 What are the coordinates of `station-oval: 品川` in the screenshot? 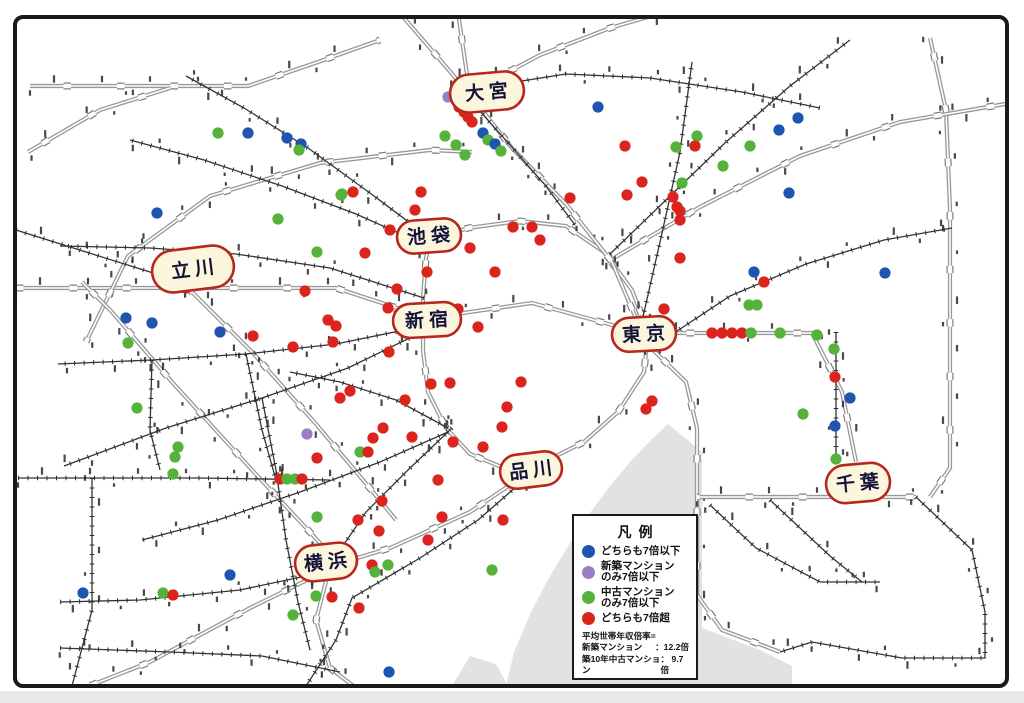 It's located at (531, 470).